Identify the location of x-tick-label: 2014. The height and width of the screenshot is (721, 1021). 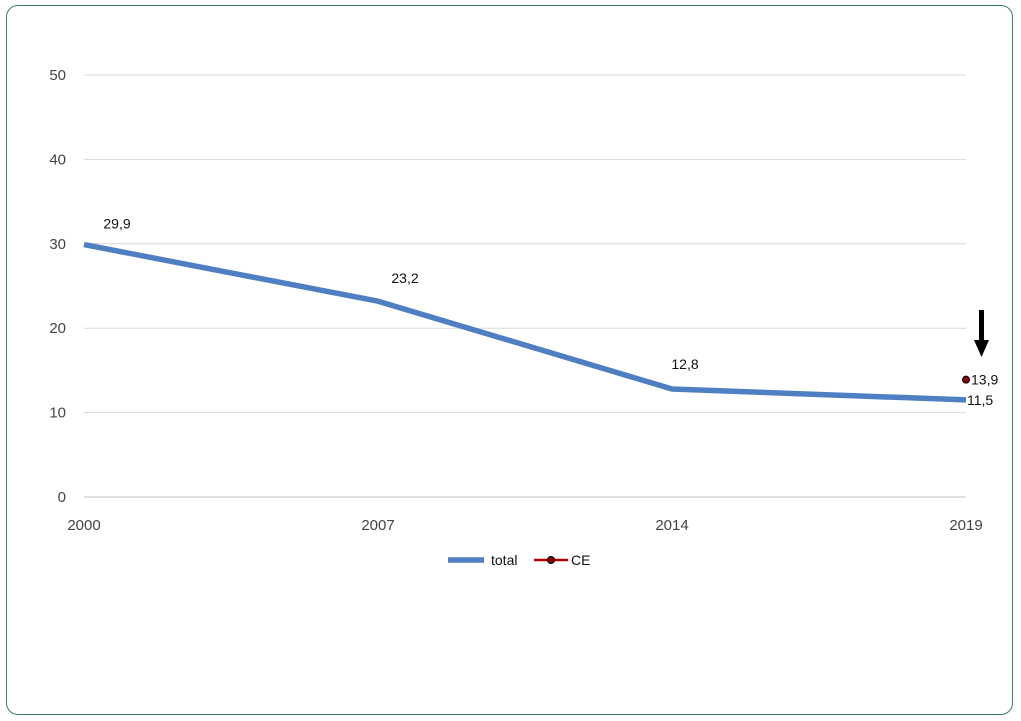
(671, 525).